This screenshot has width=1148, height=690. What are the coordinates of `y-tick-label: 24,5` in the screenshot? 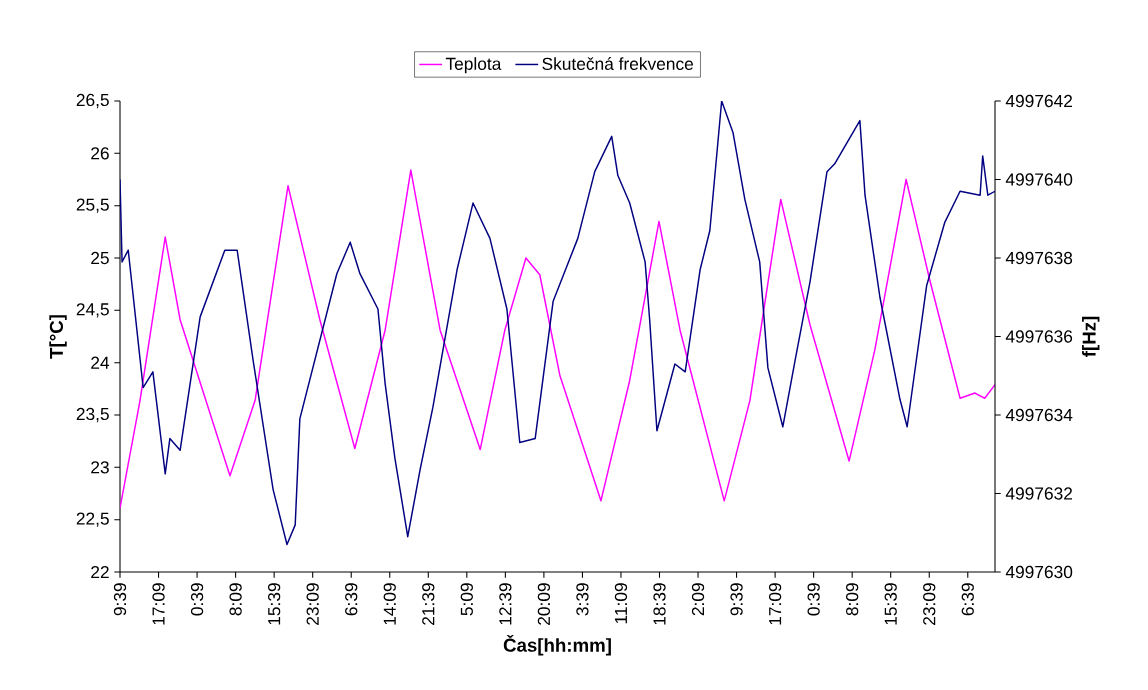 It's located at (92, 310).